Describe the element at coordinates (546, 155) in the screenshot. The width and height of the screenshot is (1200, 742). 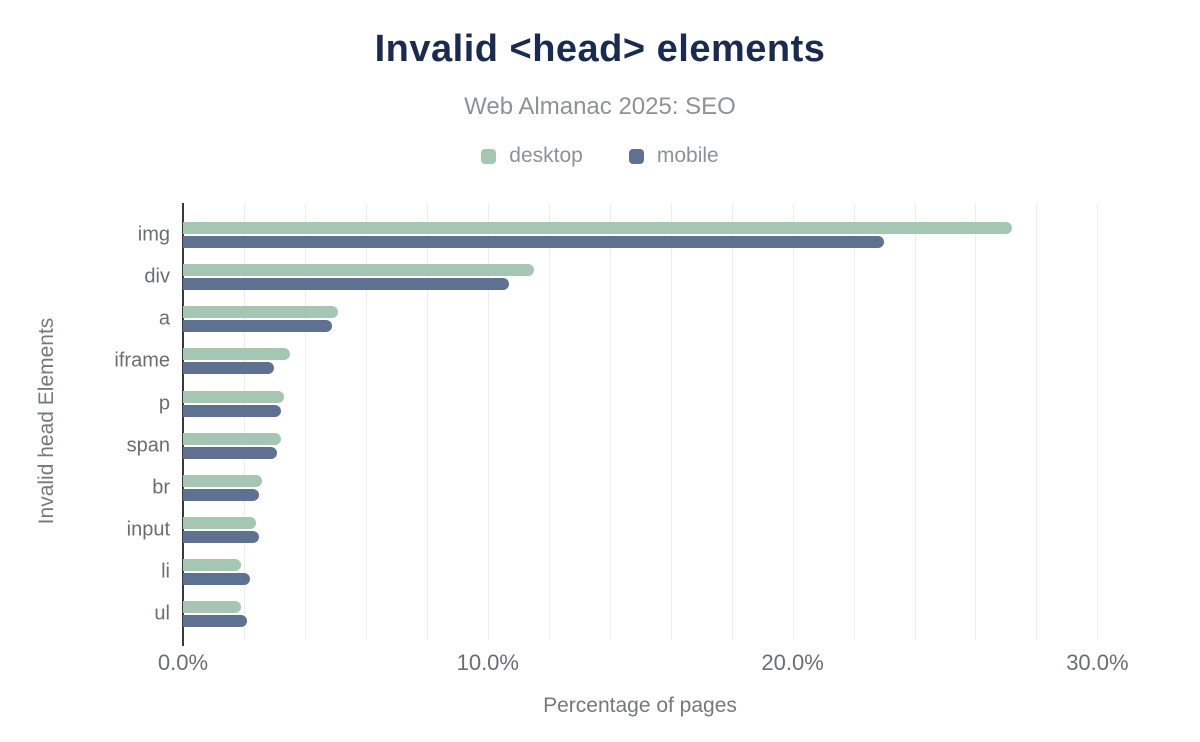
I see `legend-label-desktop: desktop` at that location.